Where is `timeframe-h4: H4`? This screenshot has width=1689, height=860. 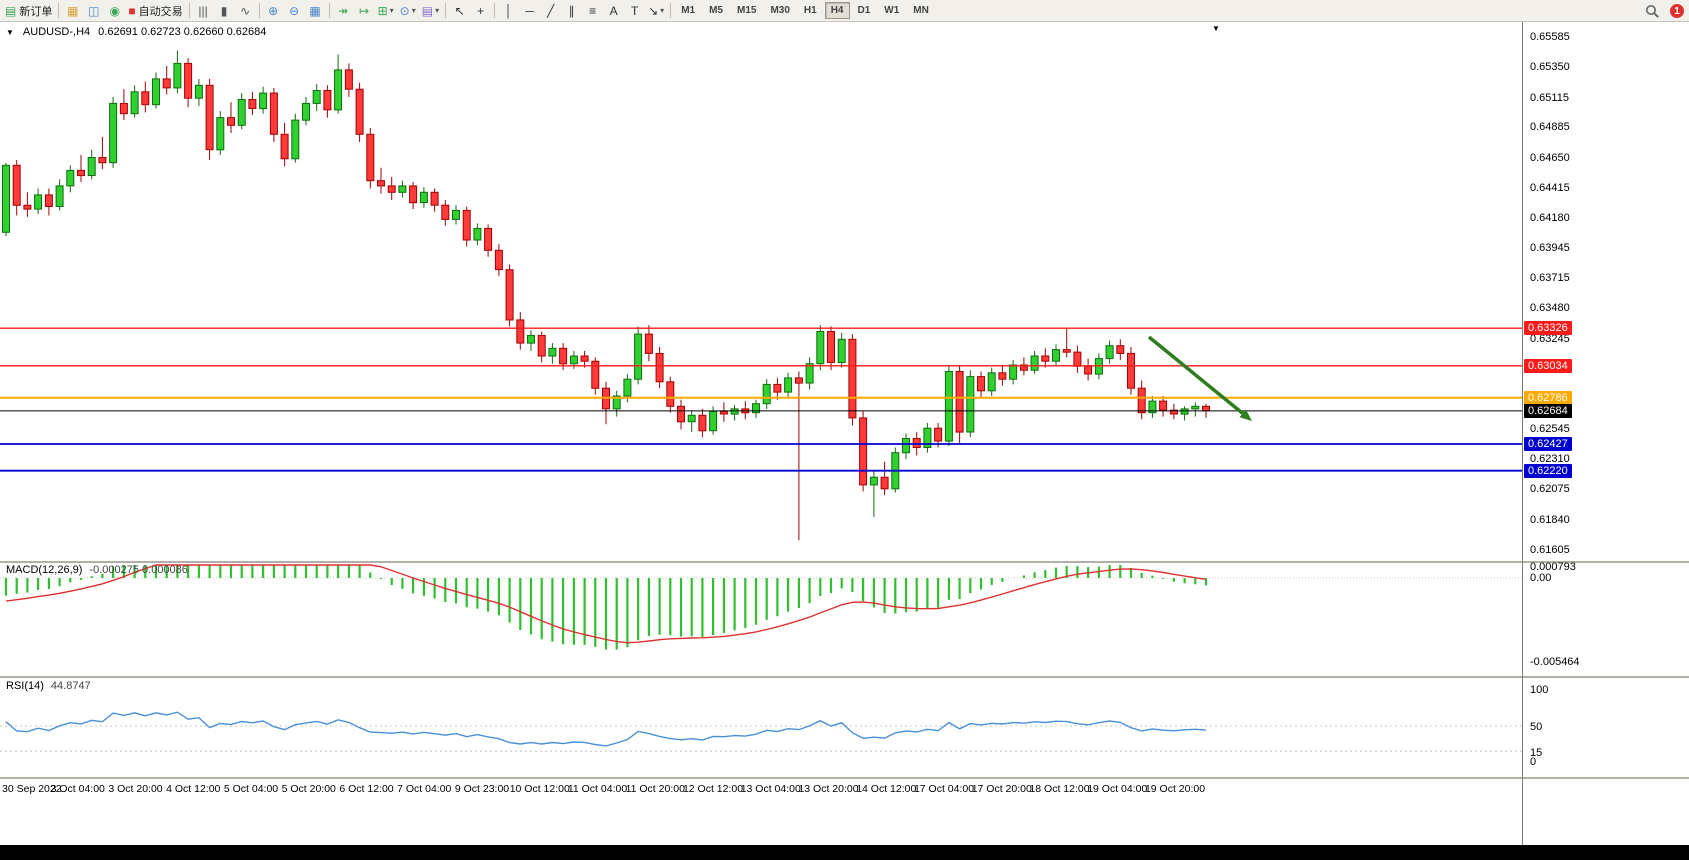
timeframe-h4: H4 is located at coordinates (837, 10).